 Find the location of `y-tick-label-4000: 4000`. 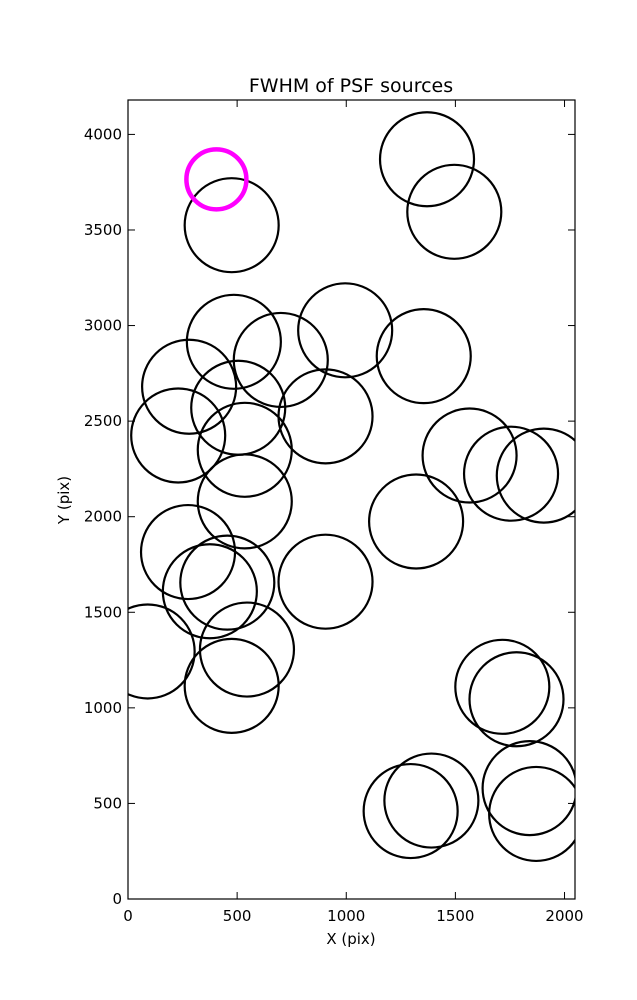

y-tick-label-4000: 4000 is located at coordinates (103, 134).